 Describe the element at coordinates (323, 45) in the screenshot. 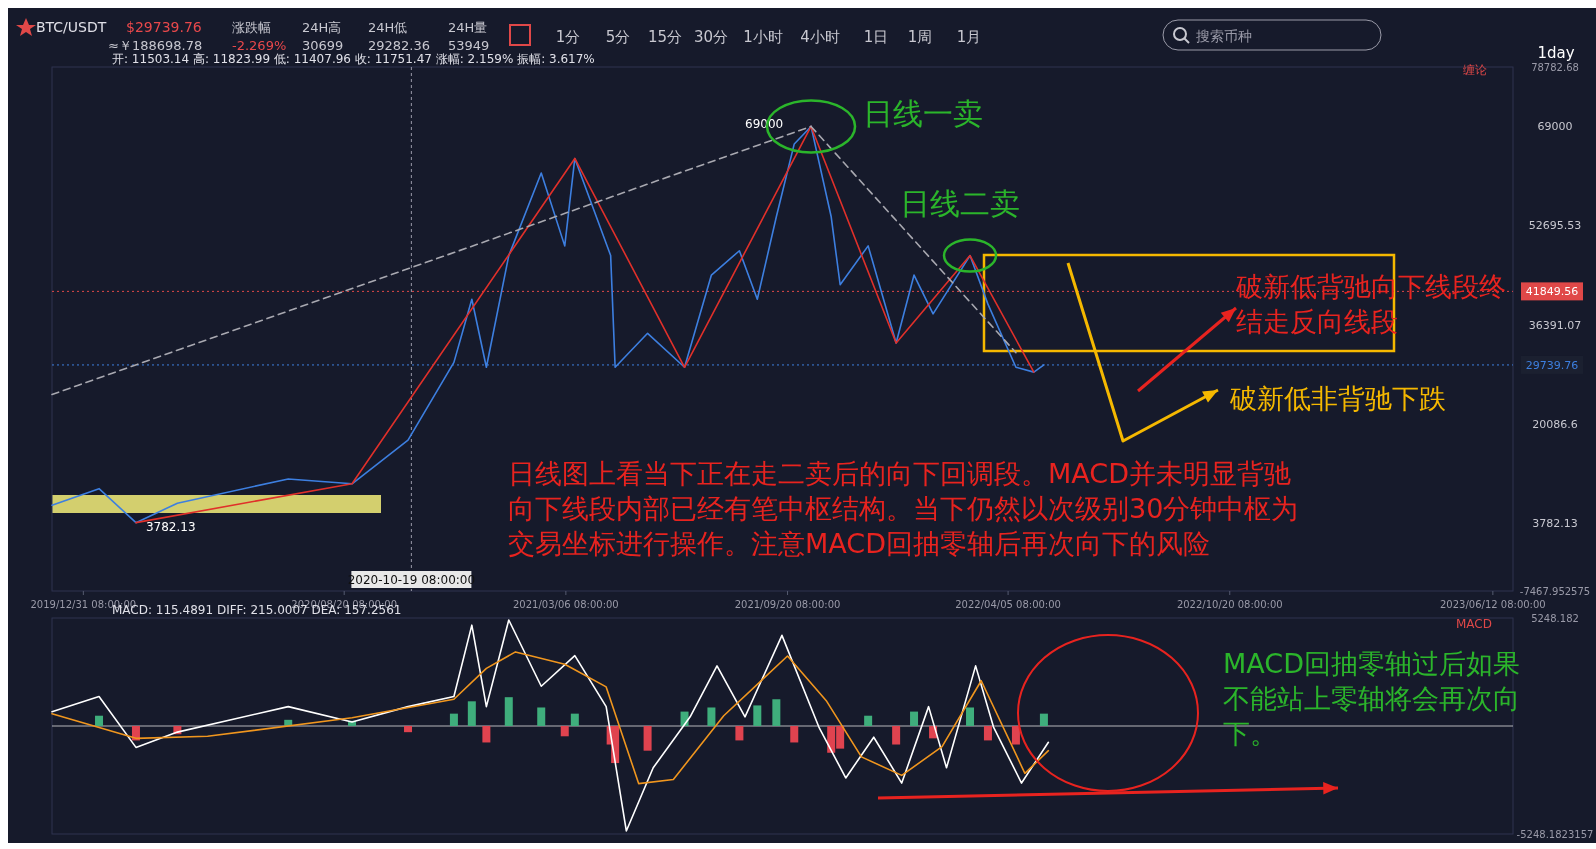

I see `text: 30699` at that location.